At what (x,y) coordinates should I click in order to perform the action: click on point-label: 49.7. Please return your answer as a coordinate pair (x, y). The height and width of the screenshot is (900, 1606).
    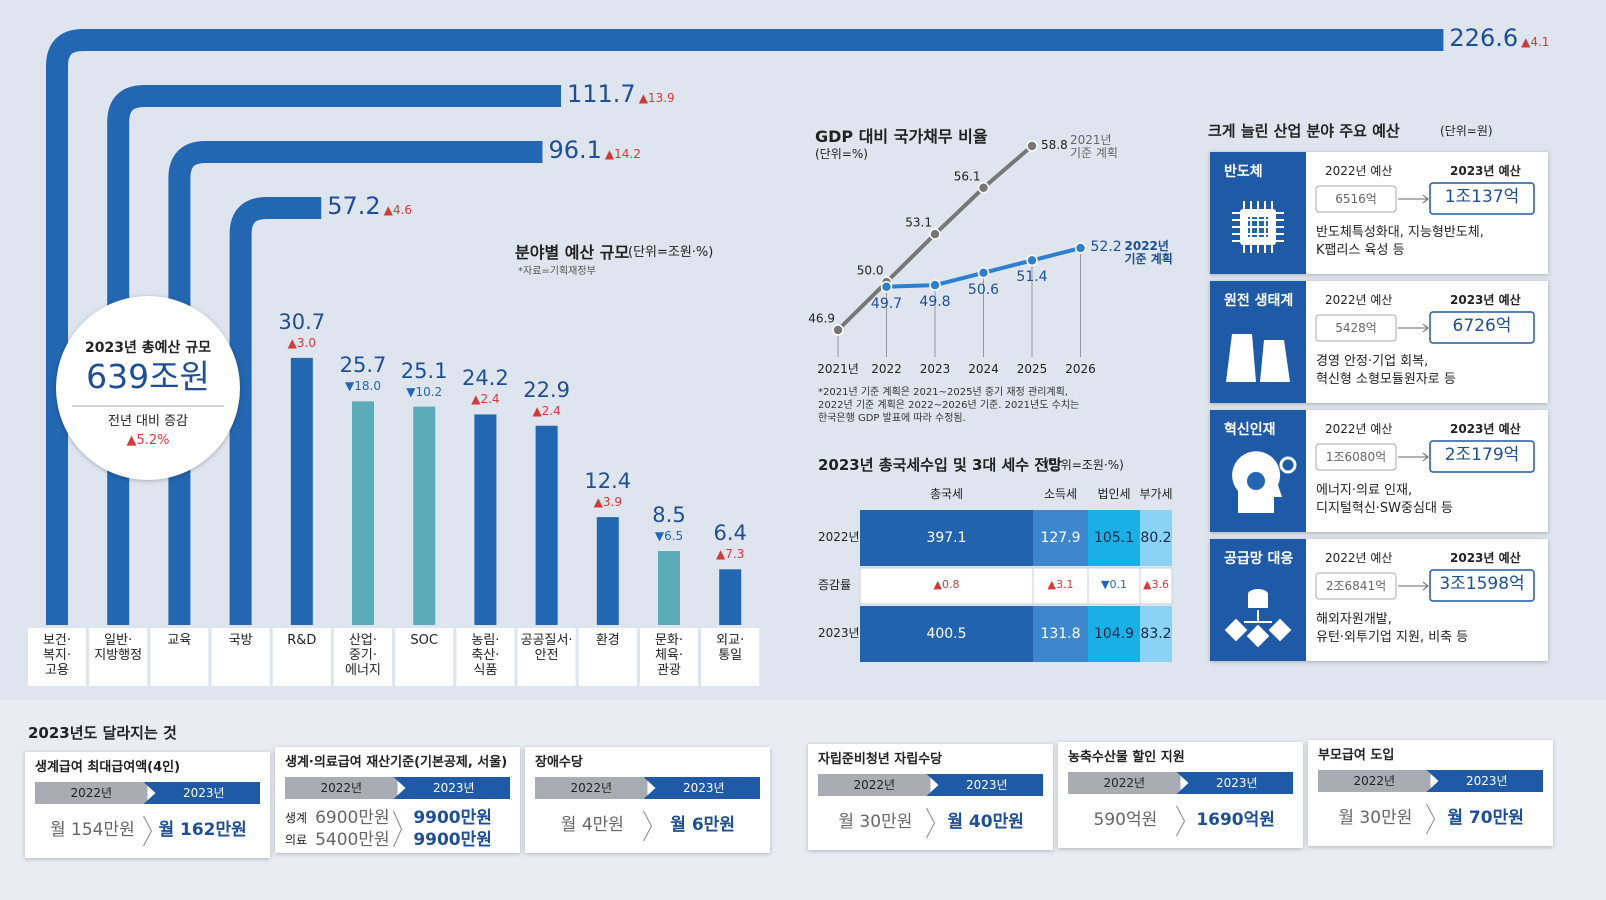
    Looking at the image, I should click on (886, 303).